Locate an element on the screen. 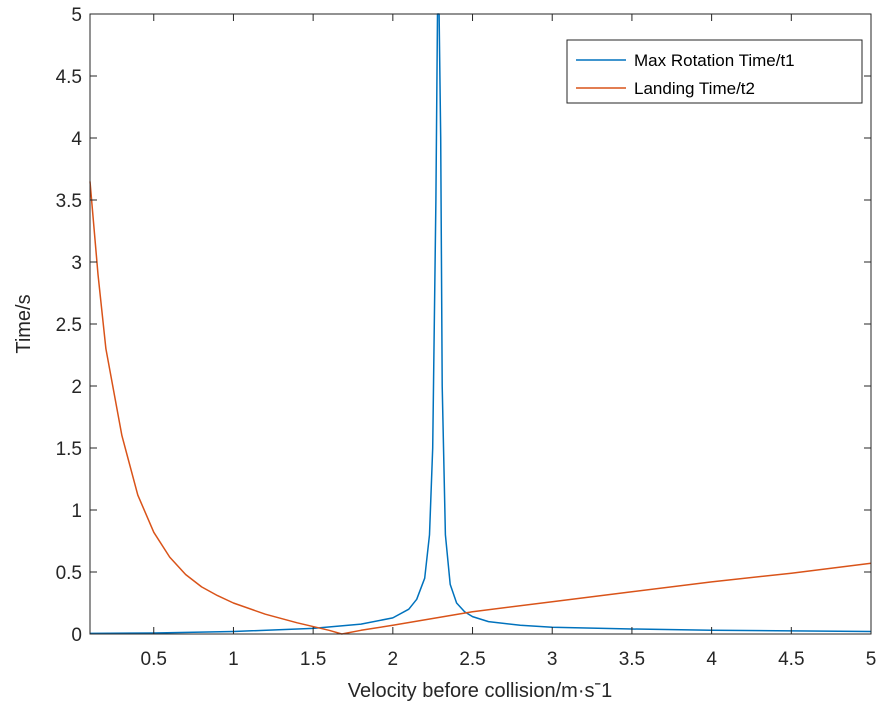 Image resolution: width=880 pixels, height=715 pixels. y-tick-label: 0 is located at coordinates (76, 635).